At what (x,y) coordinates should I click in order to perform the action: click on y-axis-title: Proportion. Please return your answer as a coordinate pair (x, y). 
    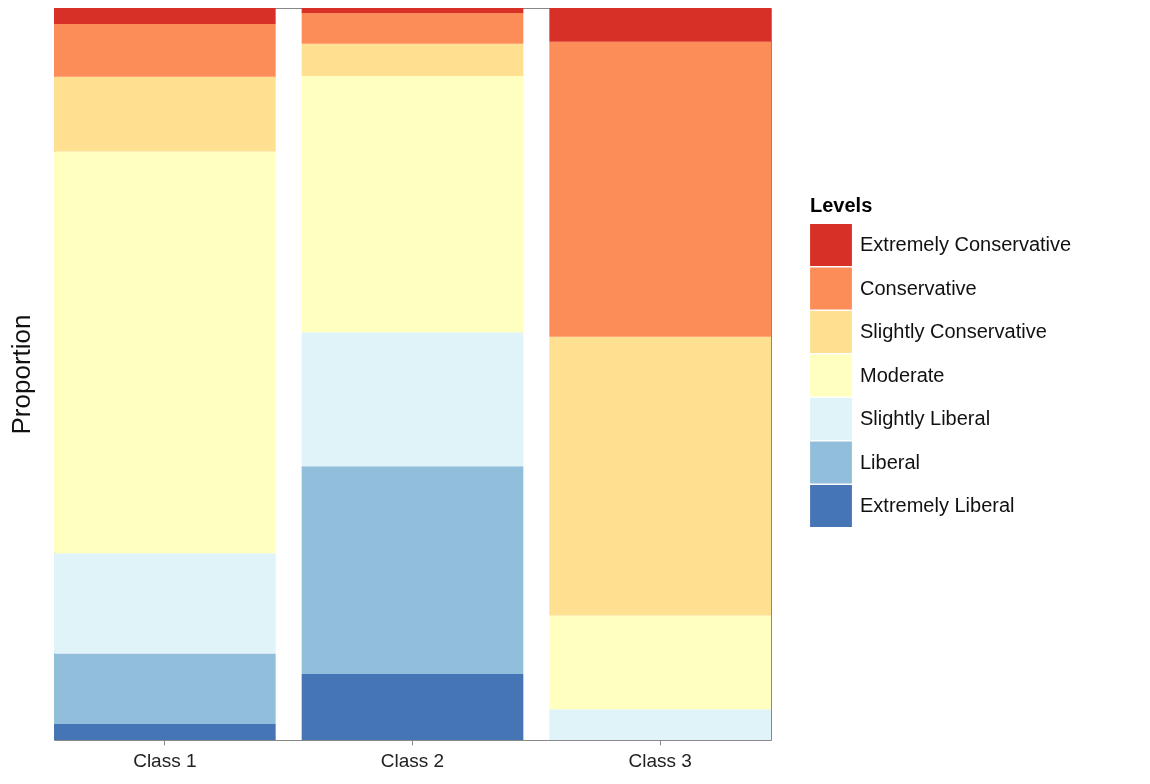
    Looking at the image, I should click on (20, 374).